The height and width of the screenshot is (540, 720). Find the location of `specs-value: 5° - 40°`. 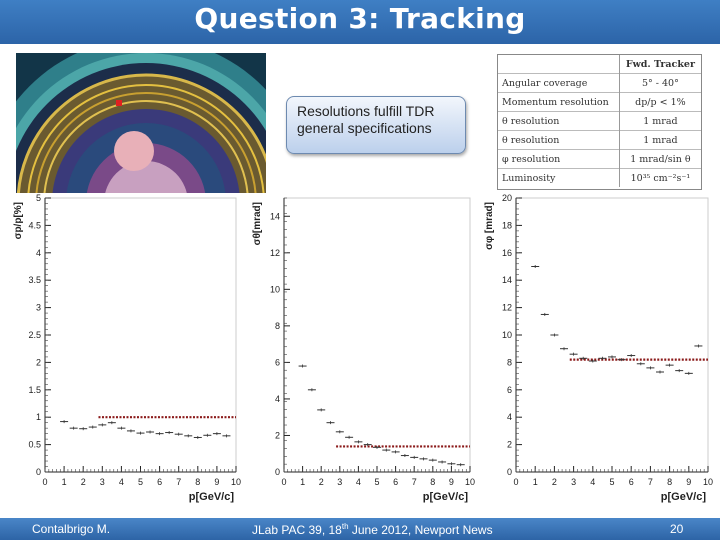

specs-value: 5° - 40° is located at coordinates (659, 83).